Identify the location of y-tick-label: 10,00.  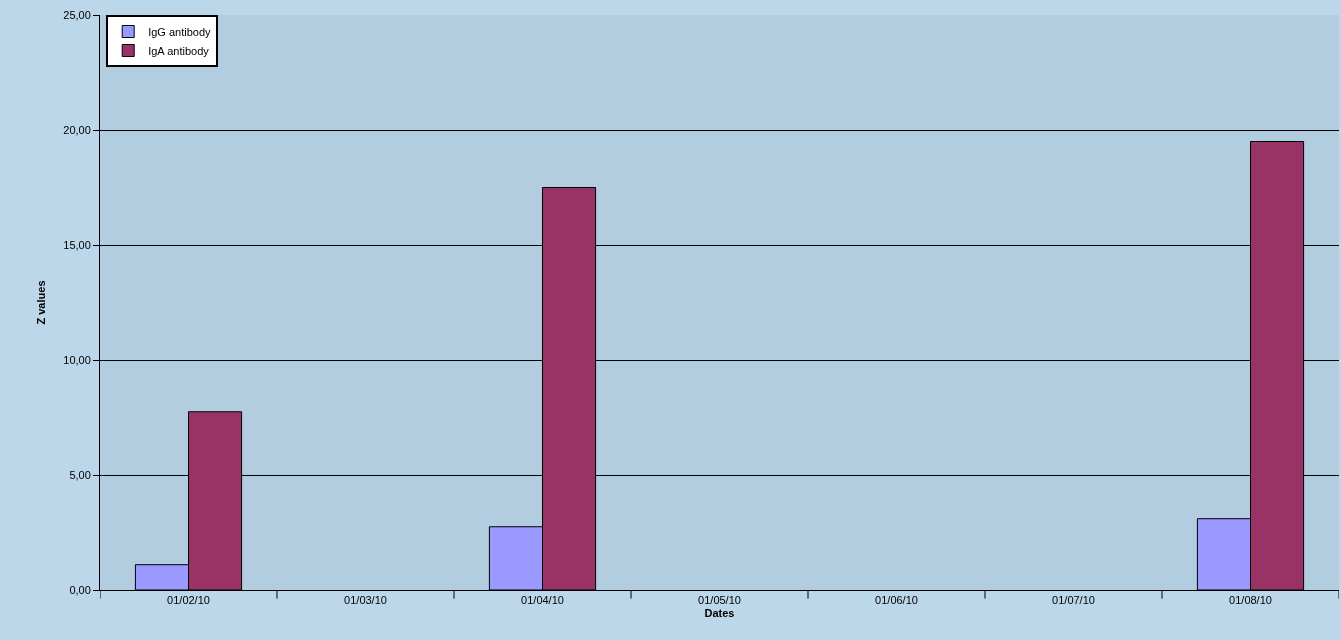
(77, 359).